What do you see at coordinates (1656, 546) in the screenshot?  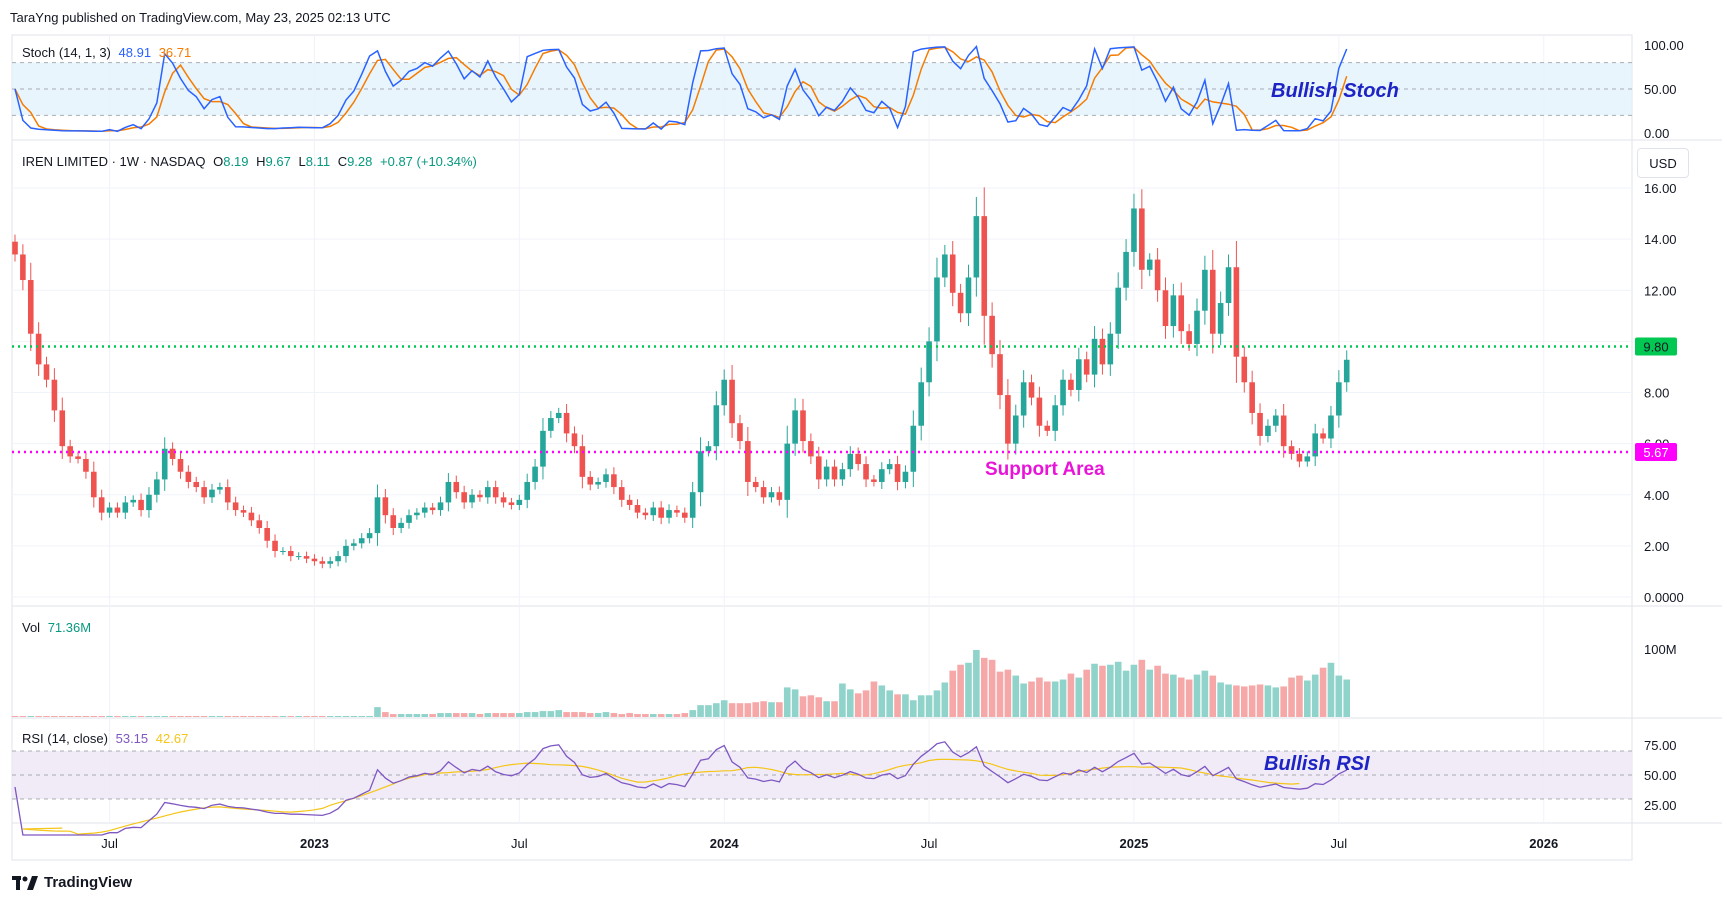 I see `price-tick-label: 2.00` at bounding box center [1656, 546].